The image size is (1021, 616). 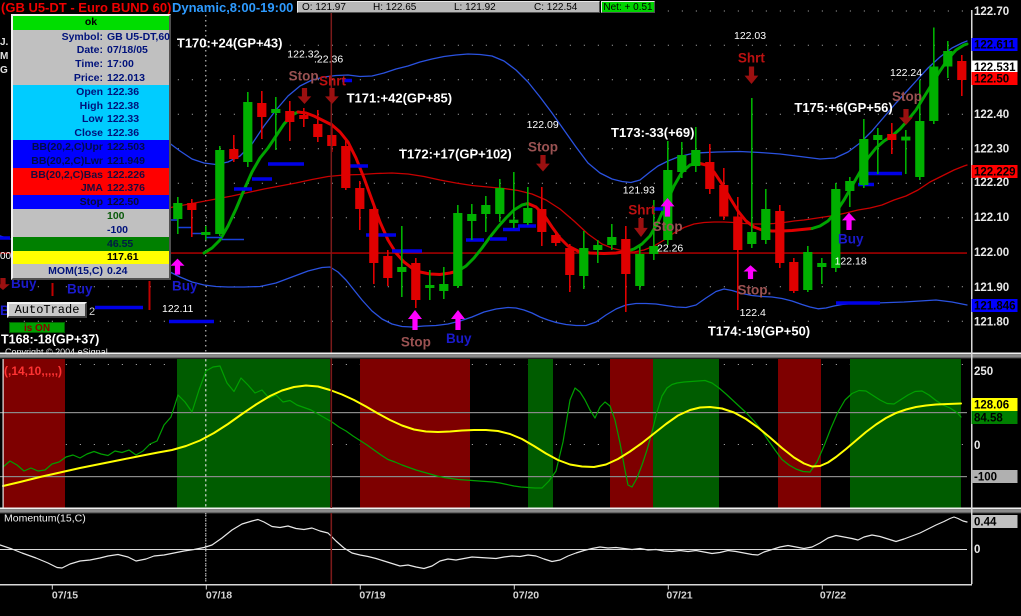 What do you see at coordinates (991, 183) in the screenshot?
I see `svg-text: 122.20` at bounding box center [991, 183].